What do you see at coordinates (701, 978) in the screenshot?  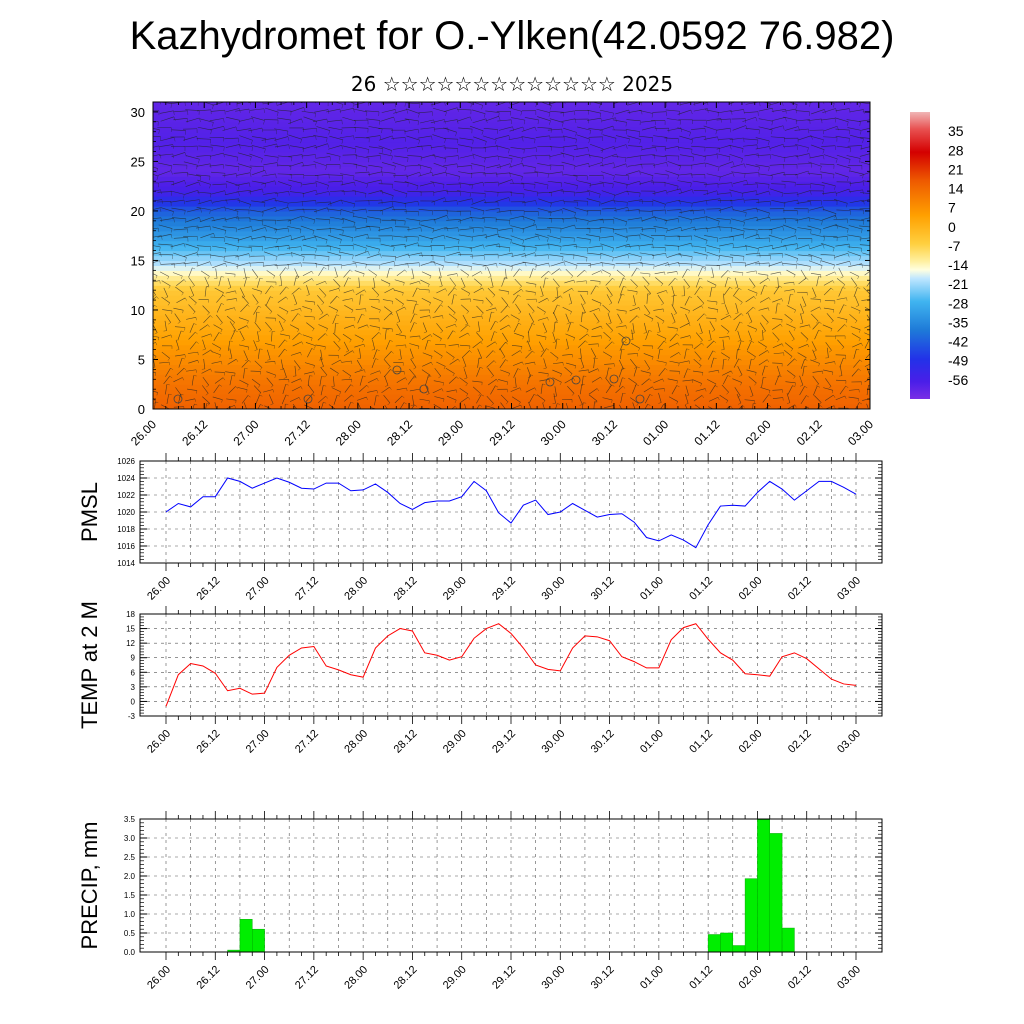 I see `x-tick-label: 01.12` at bounding box center [701, 978].